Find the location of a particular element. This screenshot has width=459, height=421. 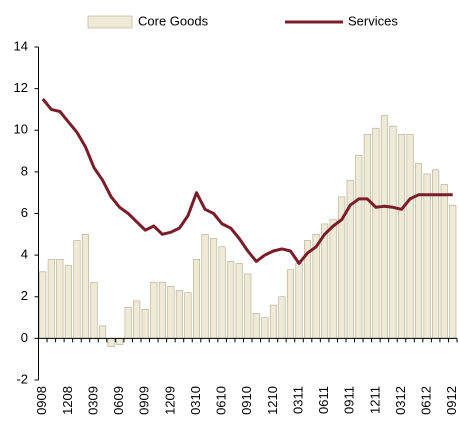

legend-label: Core Goods is located at coordinates (173, 20).